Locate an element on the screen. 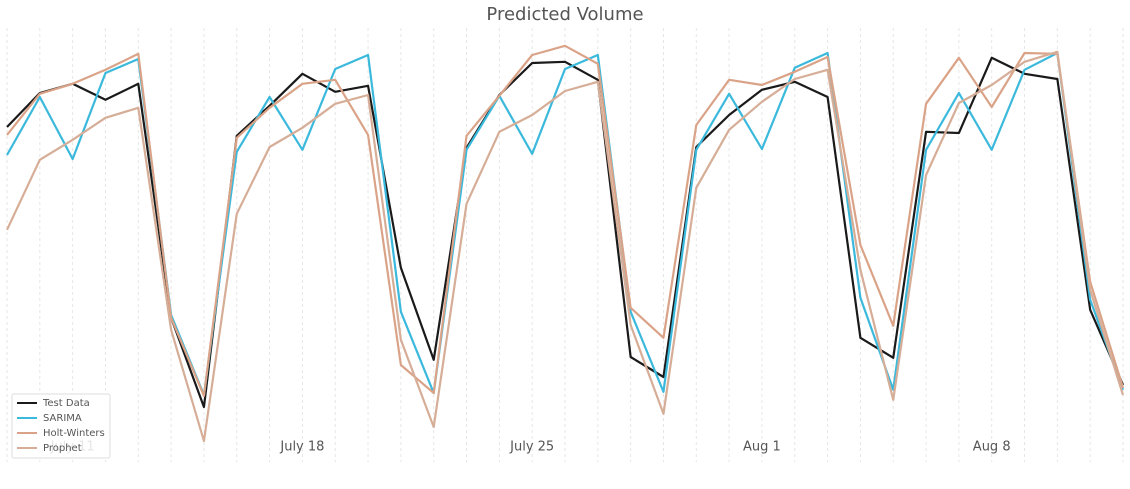 The height and width of the screenshot is (489, 1130). legend-label: Prophet is located at coordinates (62, 448).